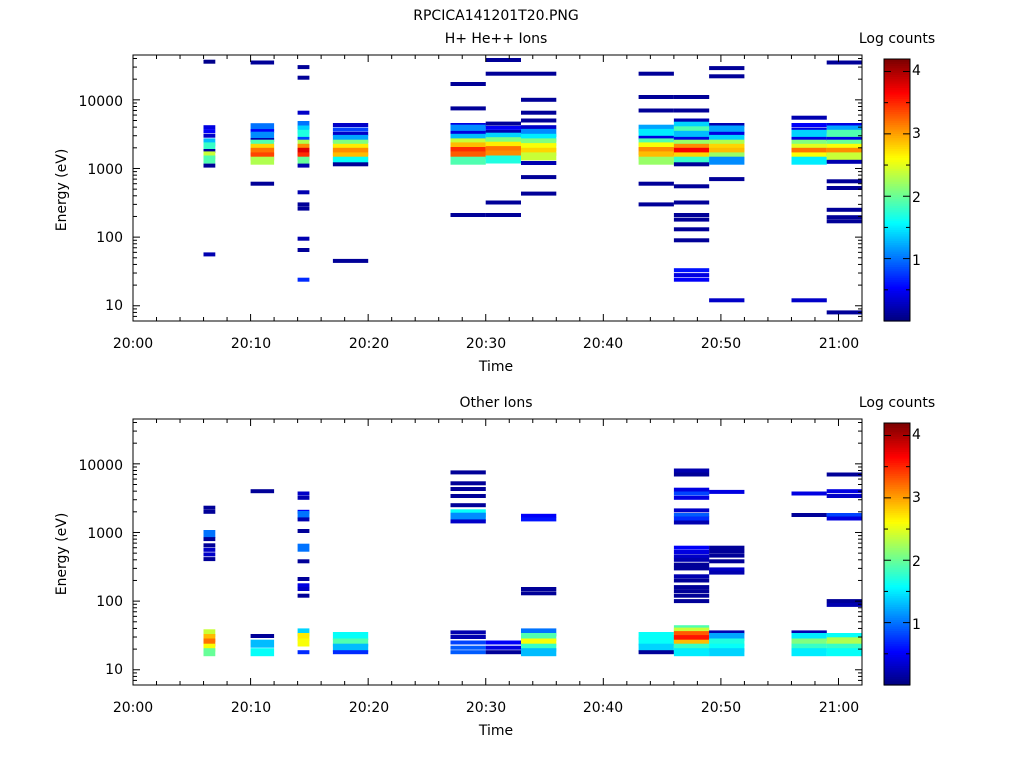  I want to click on colorbar-label: Log counts, so click(897, 403).